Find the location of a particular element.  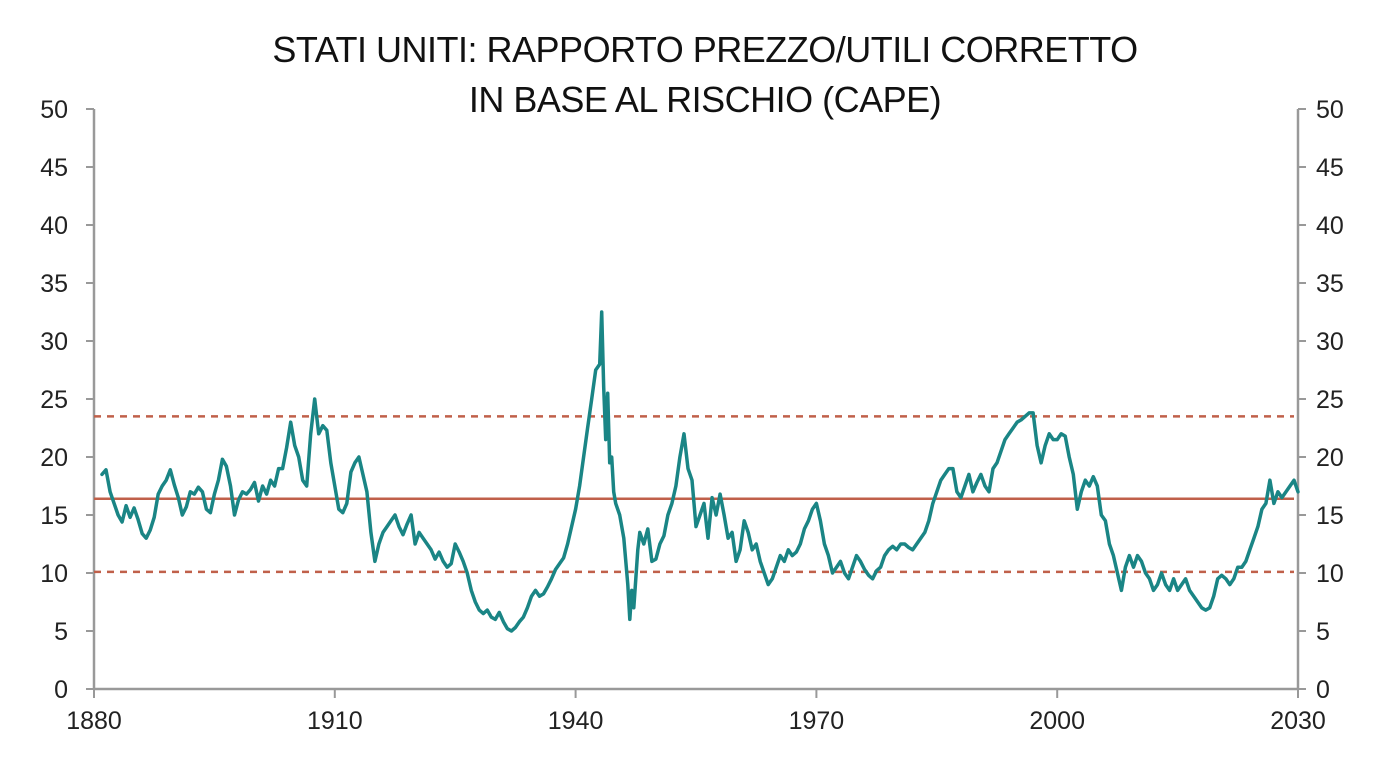

y-tick-label-left: 10 is located at coordinates (54, 574).